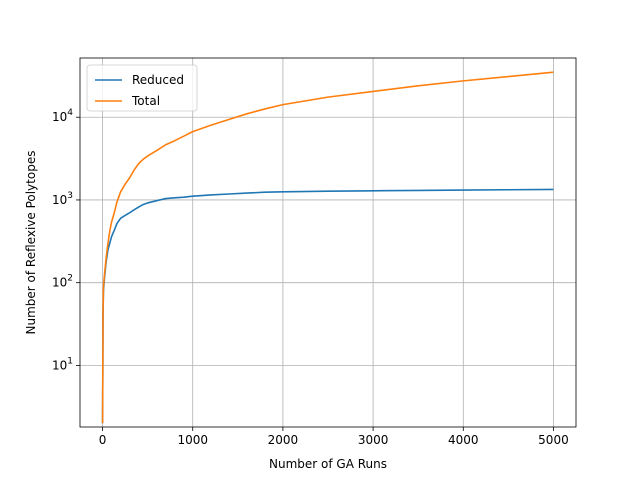  What do you see at coordinates (145, 101) in the screenshot?
I see `legend-label-total: Total` at bounding box center [145, 101].